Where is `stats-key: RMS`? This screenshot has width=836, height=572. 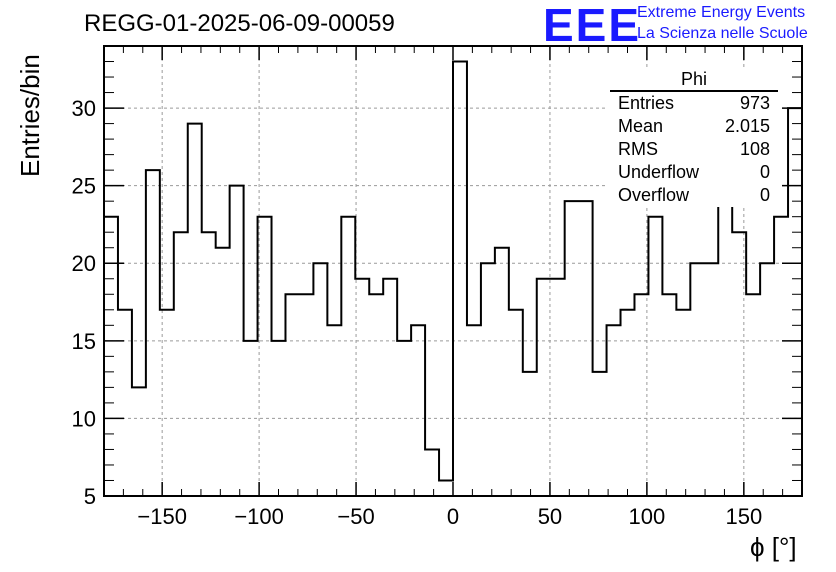
stats-key: RMS is located at coordinates (638, 149).